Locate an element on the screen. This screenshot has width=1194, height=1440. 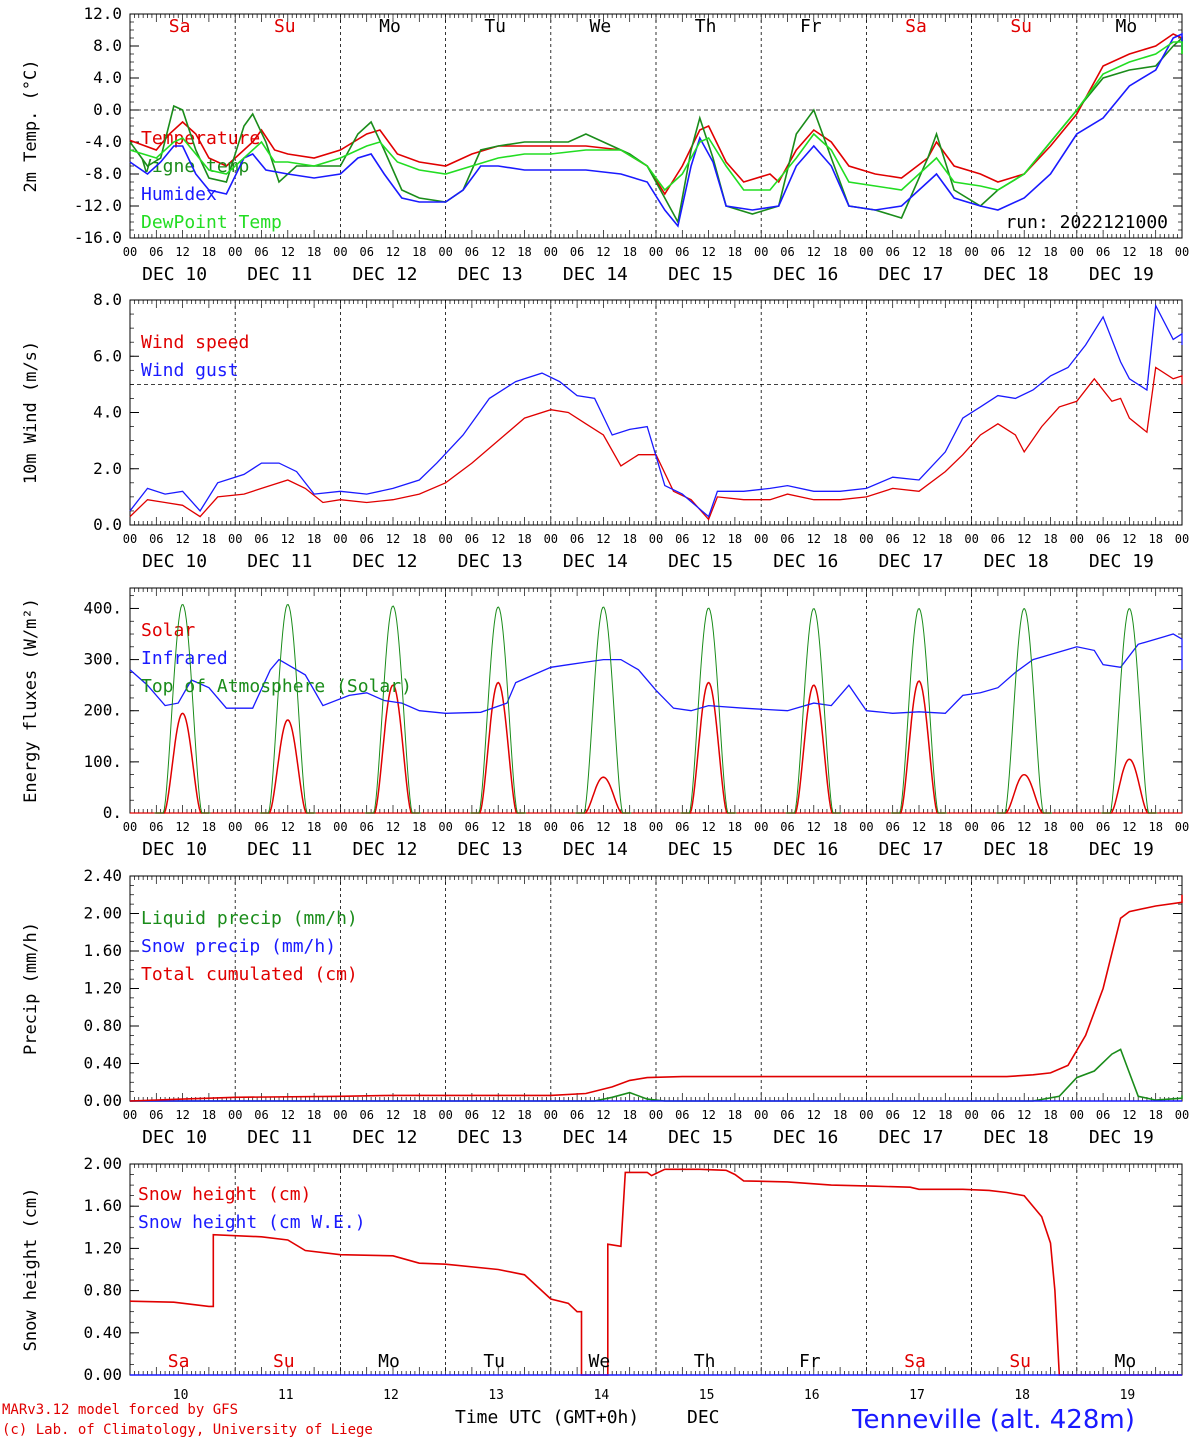
y-tick-label: 0.40 is located at coordinates (102, 1063).